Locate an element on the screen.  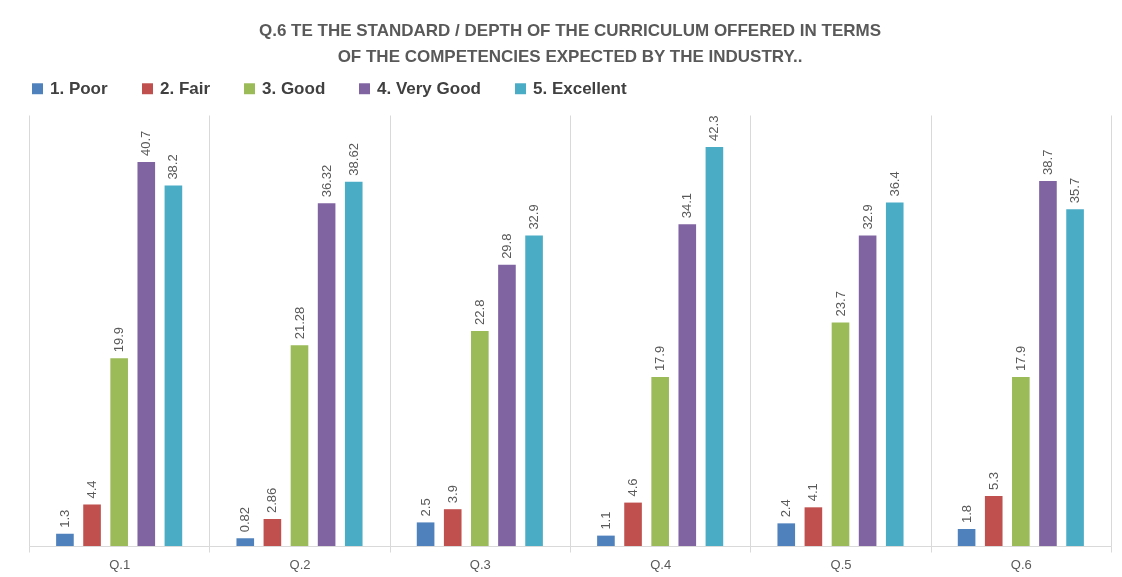
x-tick-label: Q.3 is located at coordinates (480, 564).